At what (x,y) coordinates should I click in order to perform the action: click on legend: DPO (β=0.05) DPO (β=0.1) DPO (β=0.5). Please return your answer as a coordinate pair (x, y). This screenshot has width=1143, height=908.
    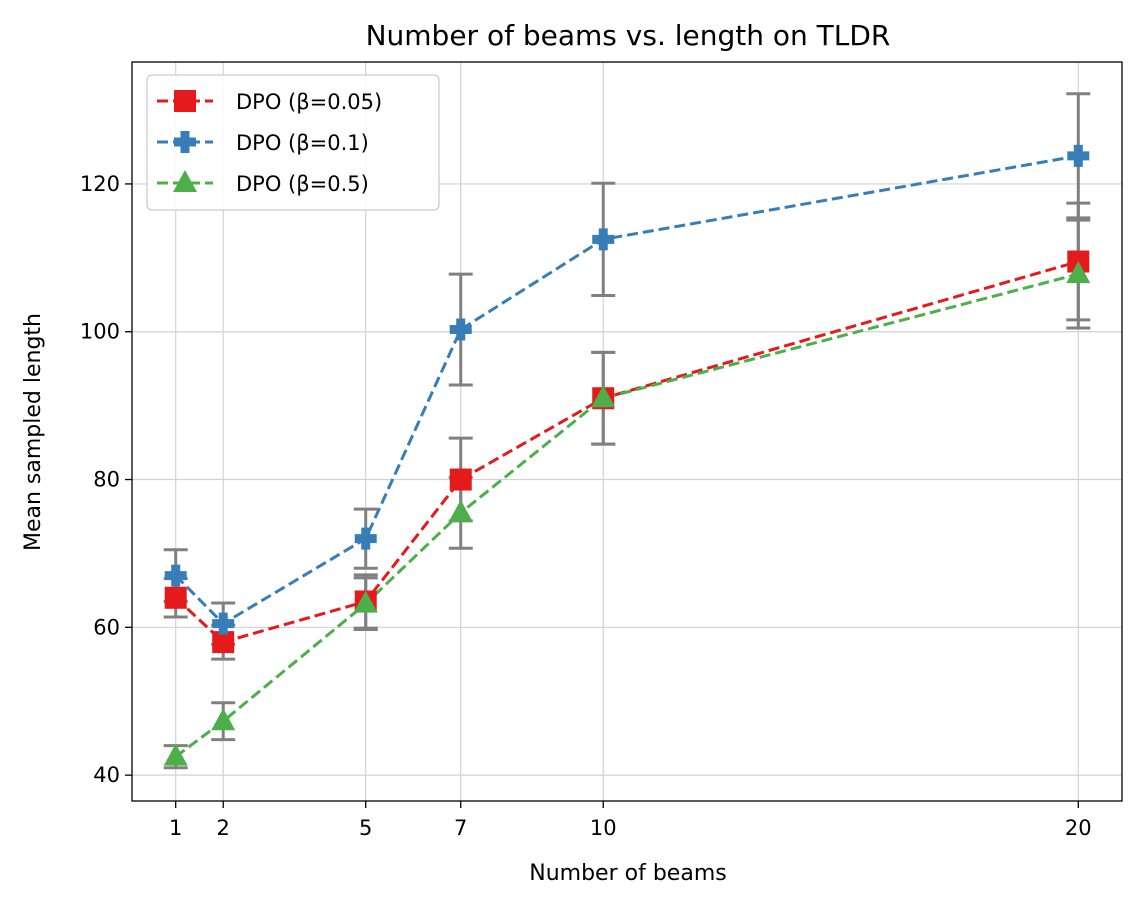
    Looking at the image, I should click on (293, 142).